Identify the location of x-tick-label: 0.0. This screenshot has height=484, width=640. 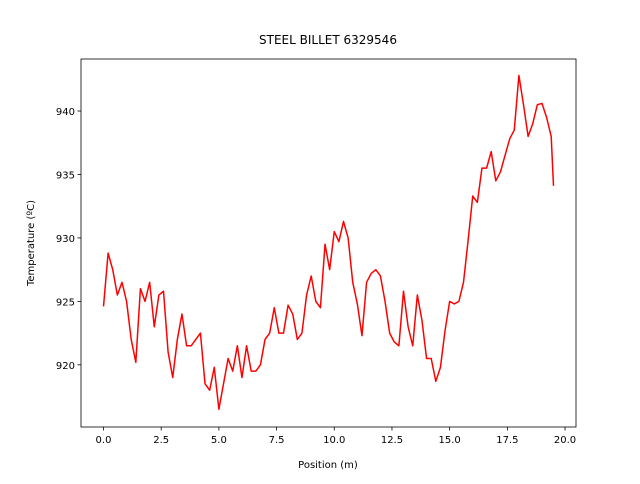
(104, 440).